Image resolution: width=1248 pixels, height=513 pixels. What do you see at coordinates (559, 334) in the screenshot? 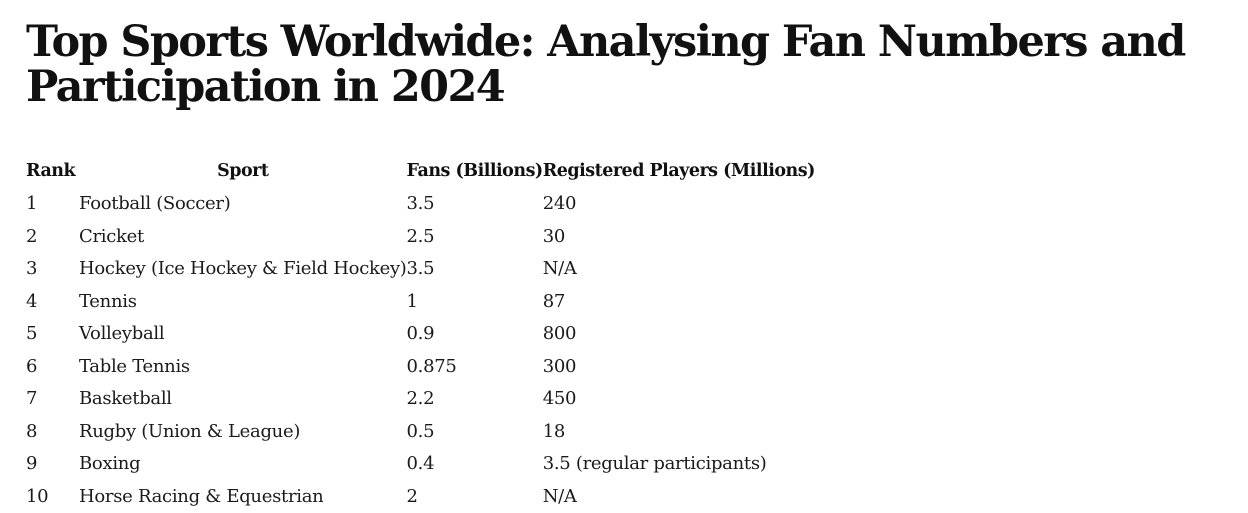
I see `players-cell: 800` at bounding box center [559, 334].